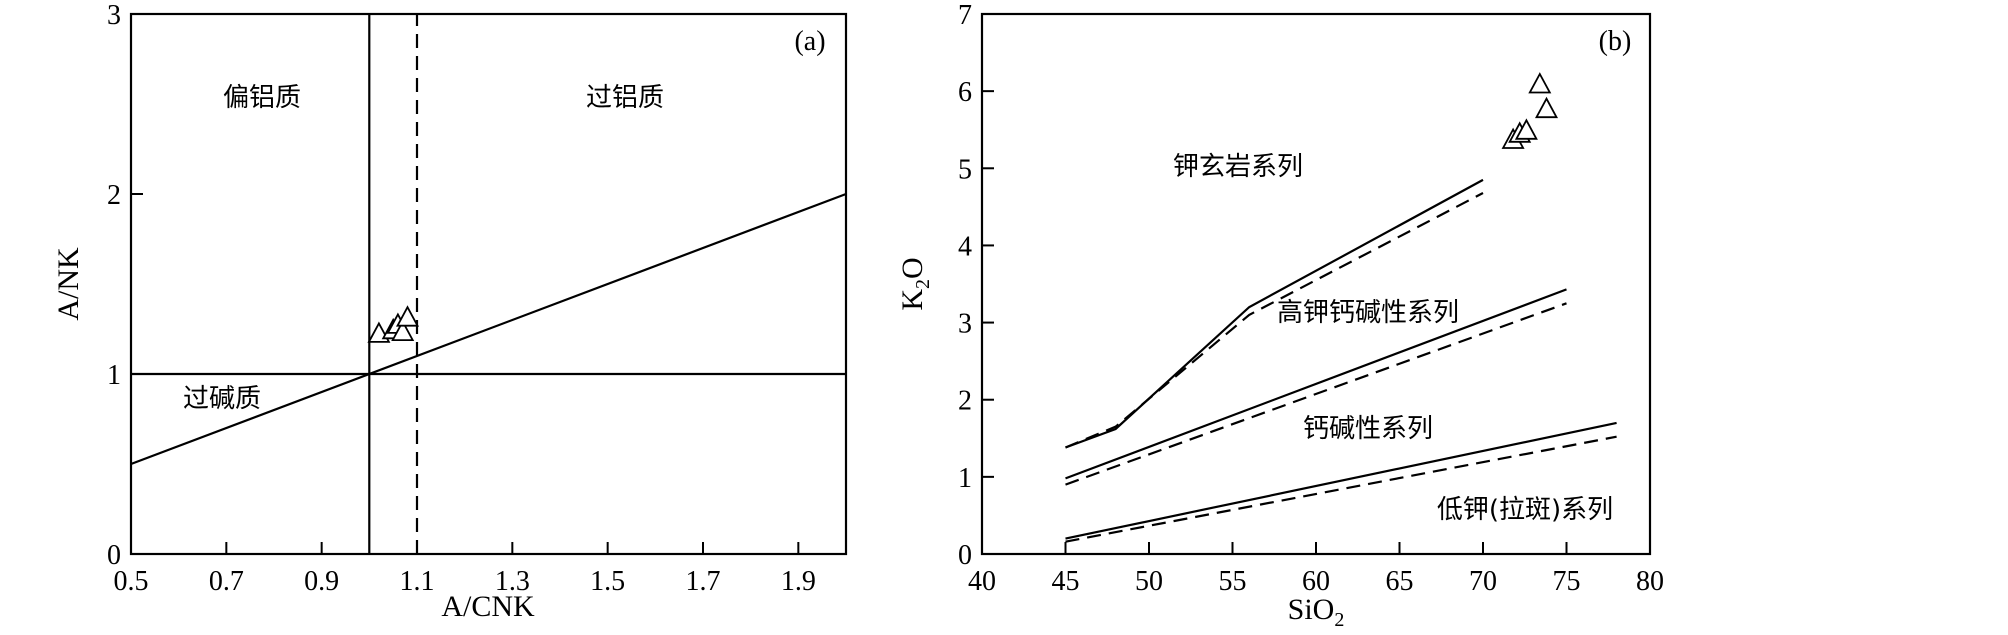 The height and width of the screenshot is (635, 2008). What do you see at coordinates (965, 555) in the screenshot?
I see `panel-b-y-tick-label: 0` at bounding box center [965, 555].